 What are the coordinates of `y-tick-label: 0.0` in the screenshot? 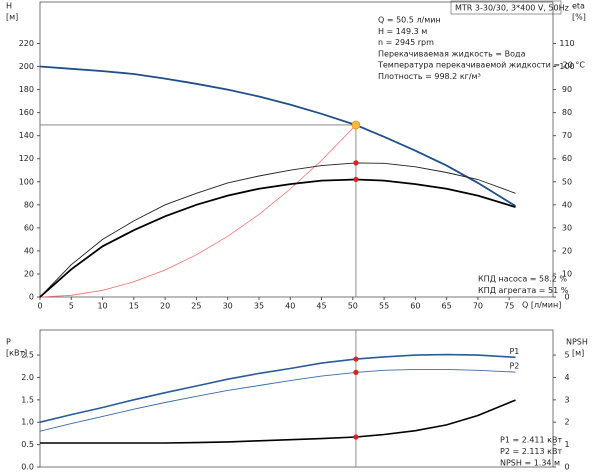 It's located at (27, 467).